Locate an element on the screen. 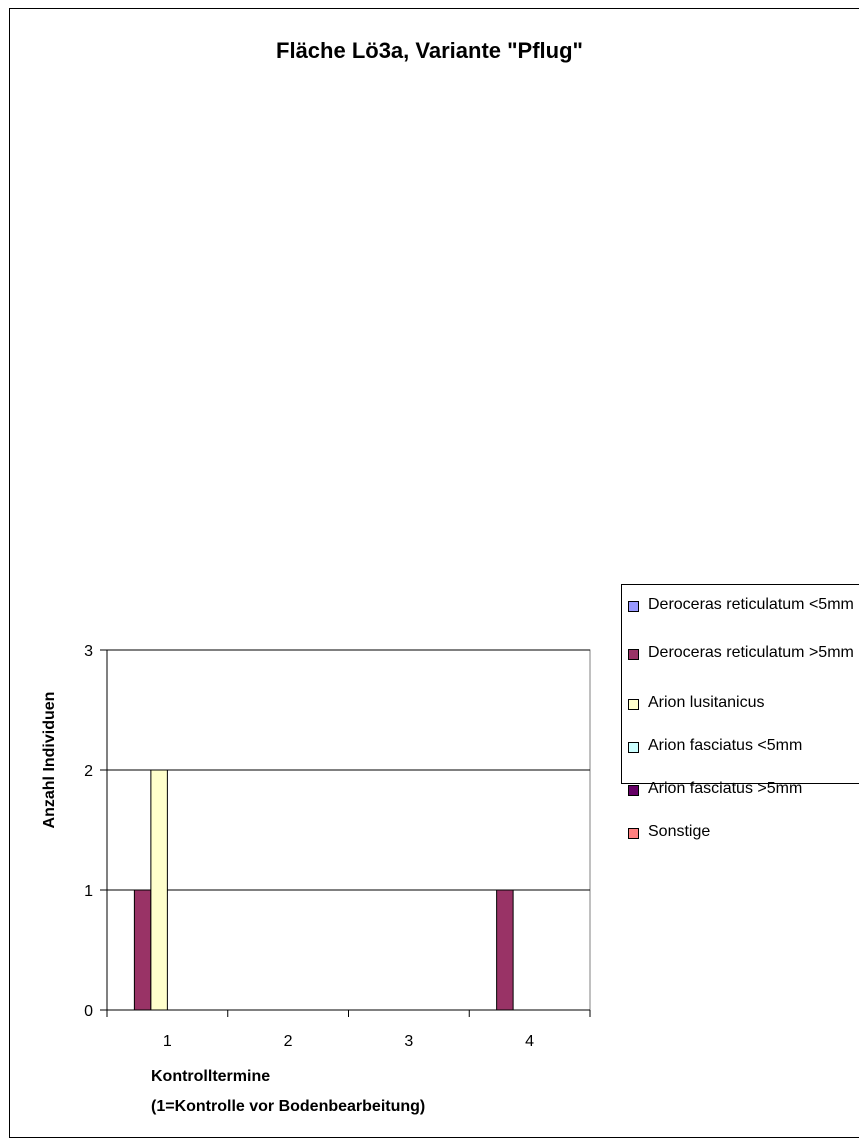  y-tick-label: 1 is located at coordinates (88, 891).